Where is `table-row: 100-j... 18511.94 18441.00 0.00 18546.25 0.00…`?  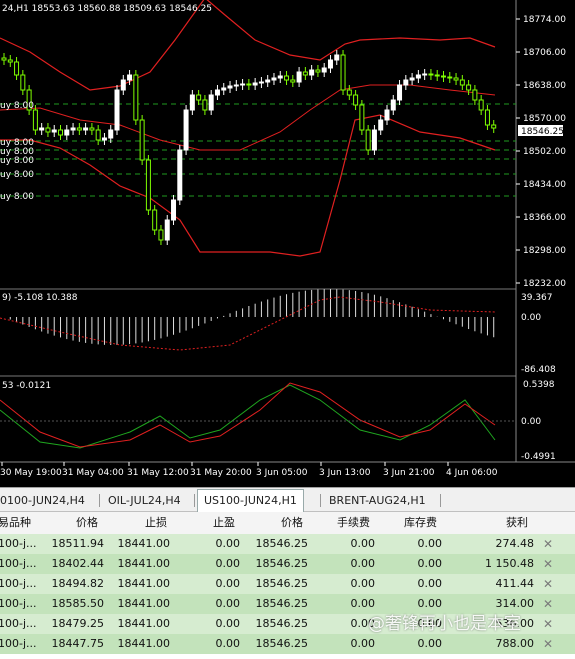
table-row: 100-j... 18511.94 18441.00 0.00 18546.25 0.00… is located at coordinates (287, 544).